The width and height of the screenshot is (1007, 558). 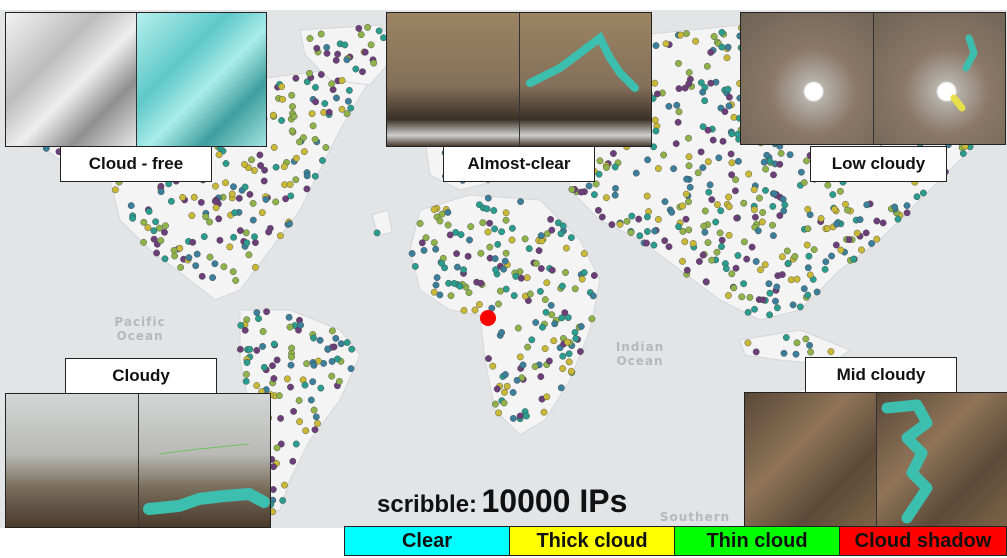 What do you see at coordinates (873, 78) in the screenshot?
I see `panel-low-cloudy` at bounding box center [873, 78].